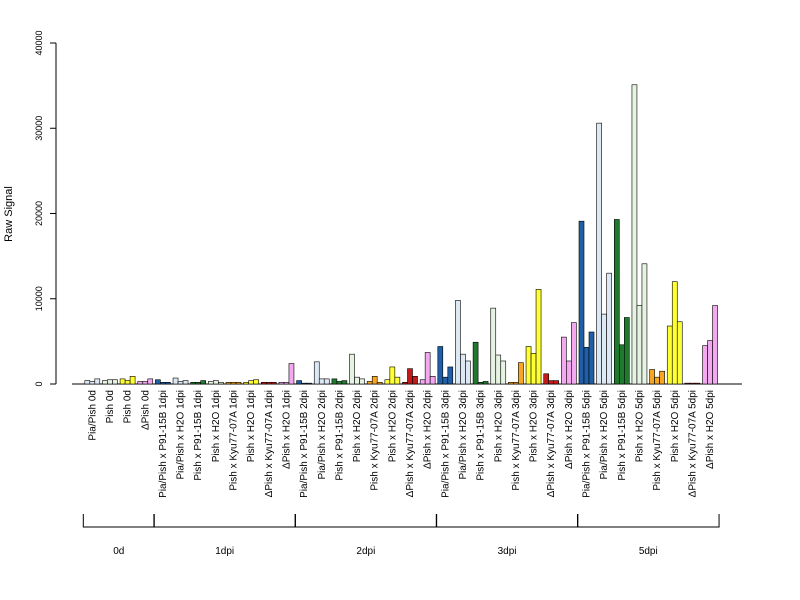  What do you see at coordinates (145, 410) in the screenshot?
I see `x-tick-label: ΔPish 0d` at bounding box center [145, 410].